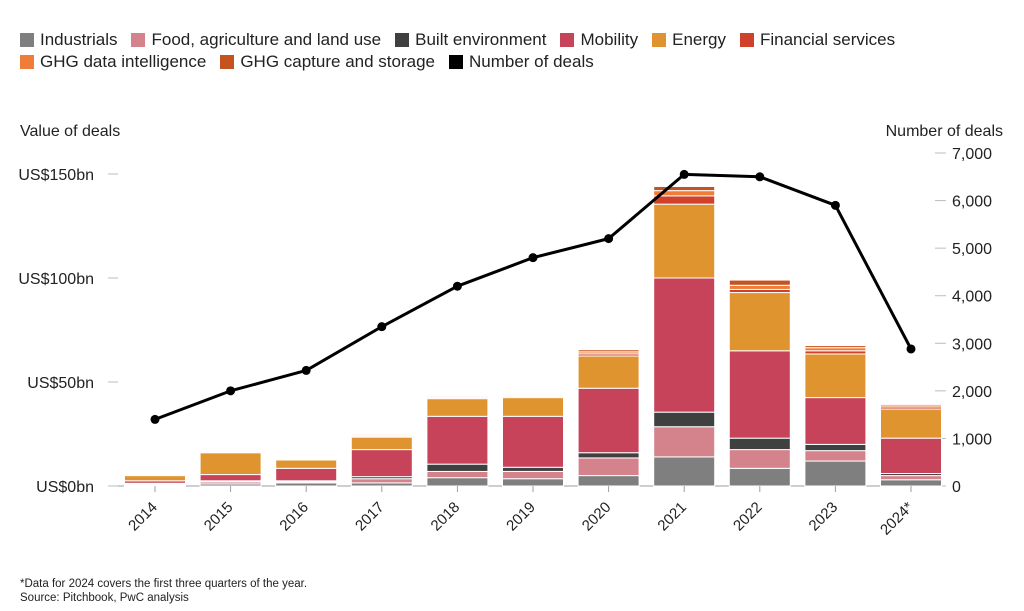  What do you see at coordinates (104, 598) in the screenshot?
I see `footnote-source: Source: Pitchbook, PwC analysis` at bounding box center [104, 598].